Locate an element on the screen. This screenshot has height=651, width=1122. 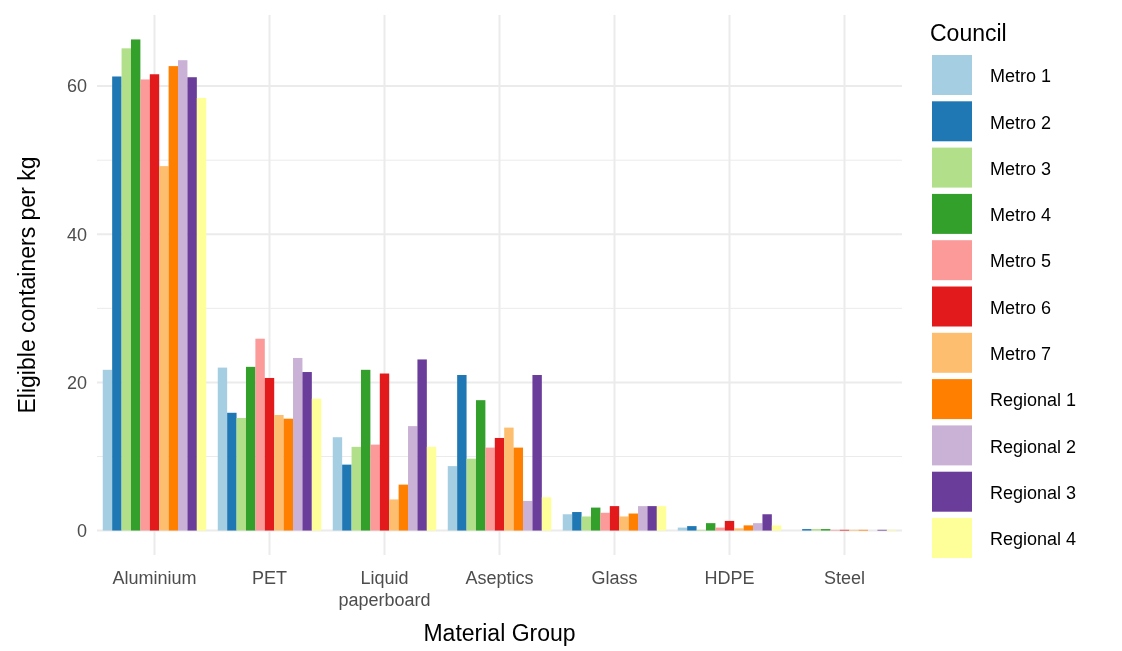
y-tick-label: 40 is located at coordinates (76, 234).